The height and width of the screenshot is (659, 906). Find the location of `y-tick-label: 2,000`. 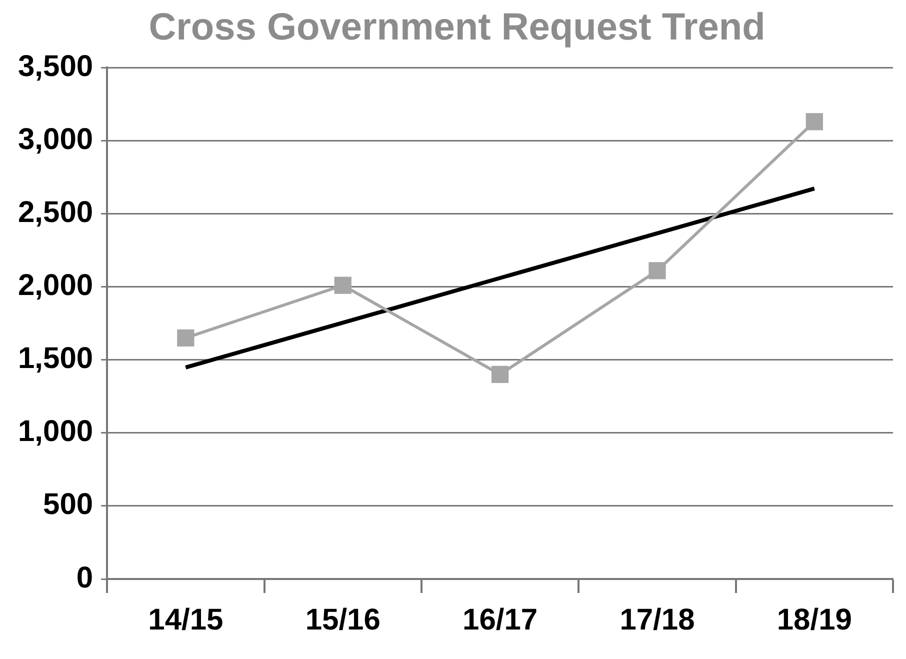

y-tick-label: 2,000 is located at coordinates (56, 285).